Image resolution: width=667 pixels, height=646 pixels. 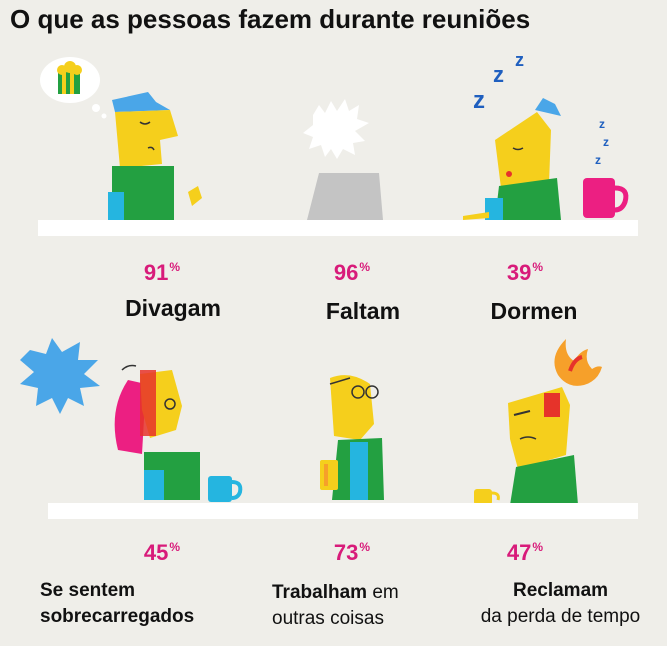 What do you see at coordinates (117, 603) in the screenshot?
I see `stat-label-overwhelmed: Se sentem sobrecarregados` at bounding box center [117, 603].